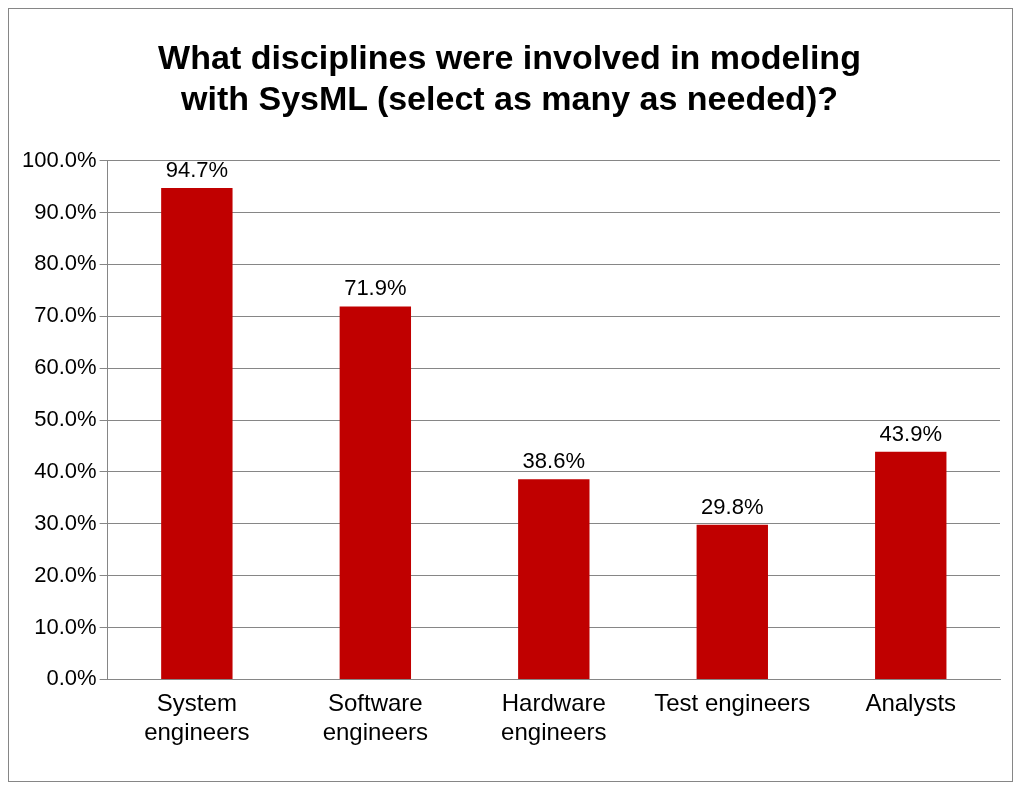 The image size is (1021, 790). I want to click on data-label: 71.9%, so click(375, 288).